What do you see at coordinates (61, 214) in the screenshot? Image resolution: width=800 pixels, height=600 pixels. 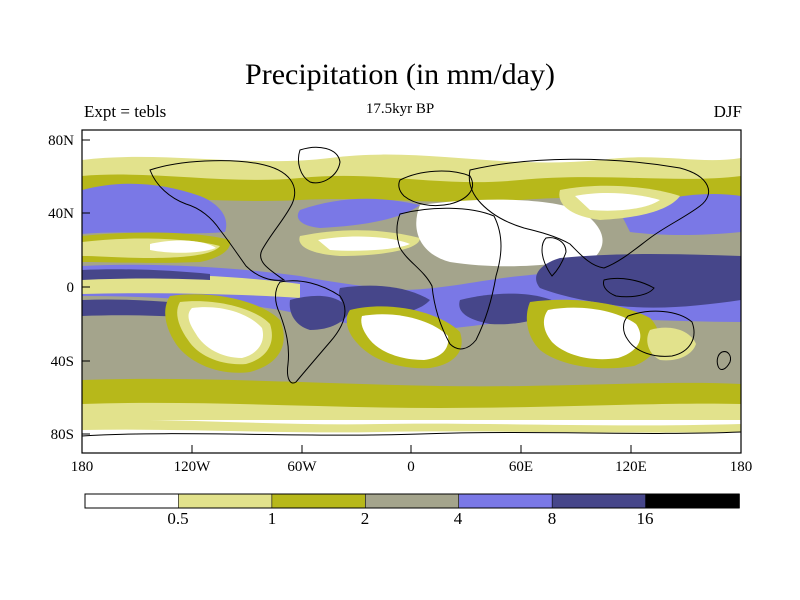 I see `lat-label: 40N` at bounding box center [61, 214].